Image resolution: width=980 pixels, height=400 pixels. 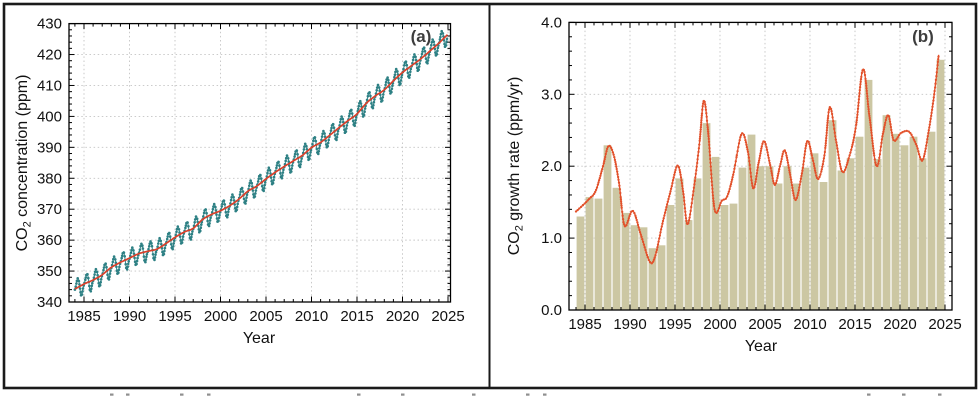 I want to click on x-axis-label-b: Year, so click(x=761, y=346).